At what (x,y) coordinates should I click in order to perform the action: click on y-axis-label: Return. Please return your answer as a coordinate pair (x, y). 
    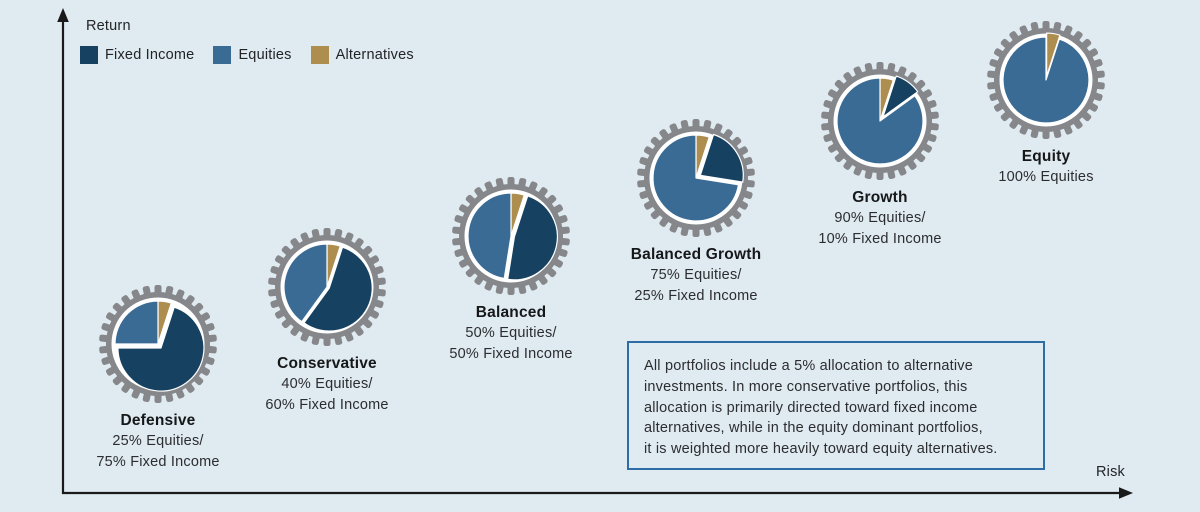
    Looking at the image, I should click on (108, 26).